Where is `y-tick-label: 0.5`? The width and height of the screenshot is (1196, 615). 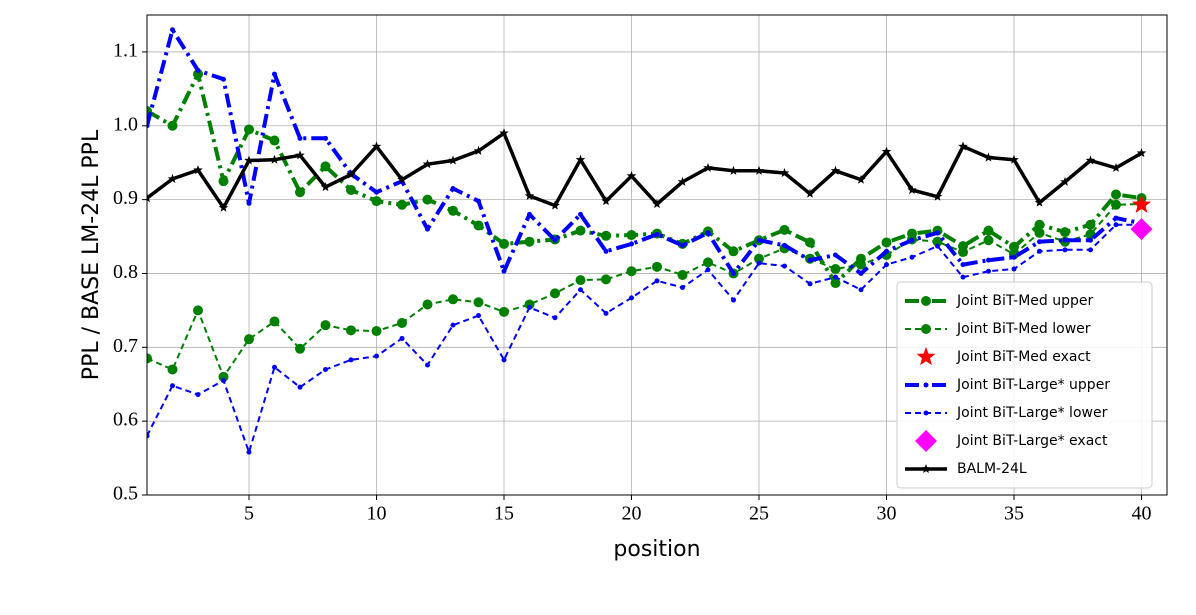 y-tick-label: 0.5 is located at coordinates (125, 494).